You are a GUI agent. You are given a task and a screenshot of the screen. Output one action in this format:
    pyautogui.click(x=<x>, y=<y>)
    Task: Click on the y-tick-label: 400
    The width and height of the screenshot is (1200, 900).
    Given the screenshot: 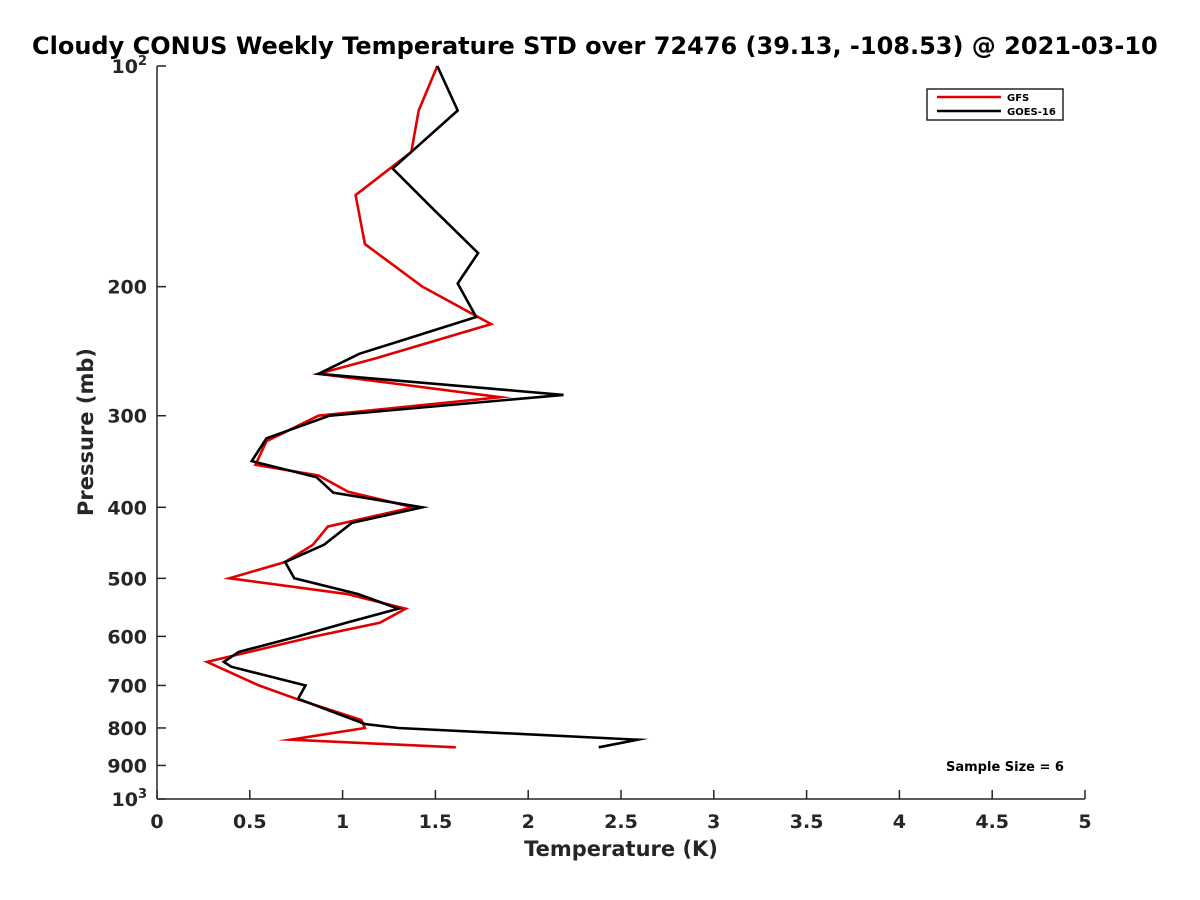 What is the action you would take?
    pyautogui.click(x=127, y=508)
    